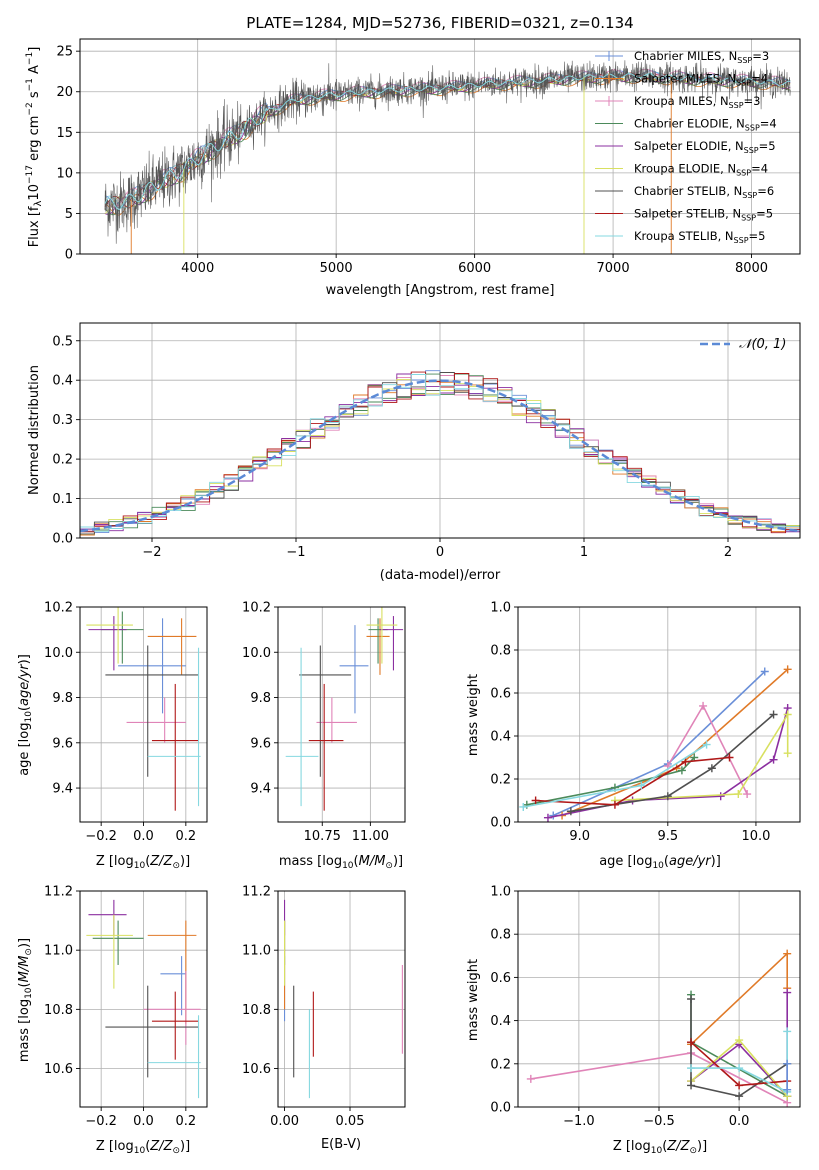 This screenshot has width=819, height=1170. I want to click on spectrum-ytick-label-0: 0, so click(69, 255).